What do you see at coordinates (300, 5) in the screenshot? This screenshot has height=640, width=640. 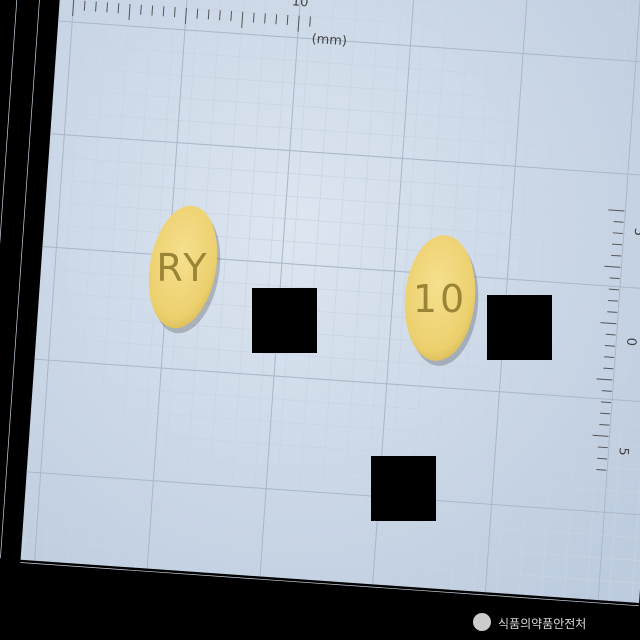 I see `ruler-label: 10` at bounding box center [300, 5].